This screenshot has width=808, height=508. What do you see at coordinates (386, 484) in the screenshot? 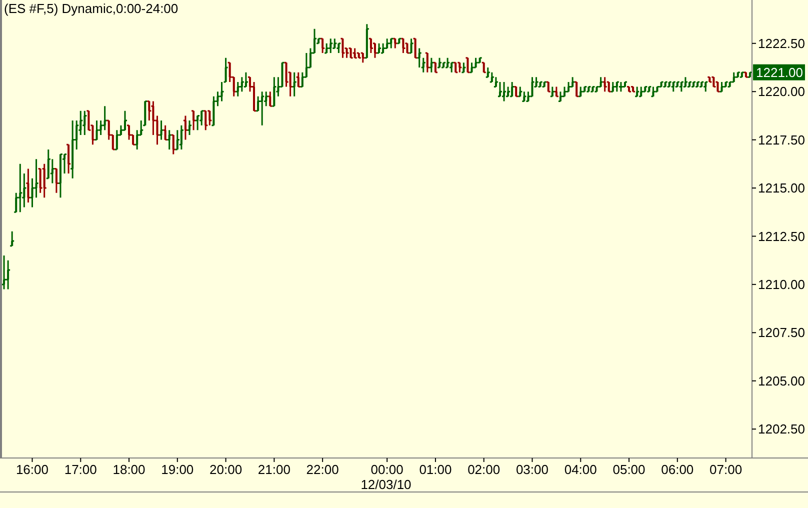
I see `text: 12/03/10` at bounding box center [386, 484].